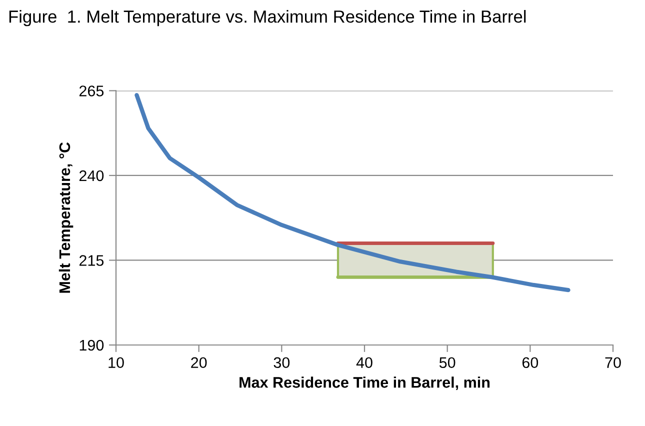 This screenshot has height=426, width=645. I want to click on y-tick-label: 190, so click(92, 345).